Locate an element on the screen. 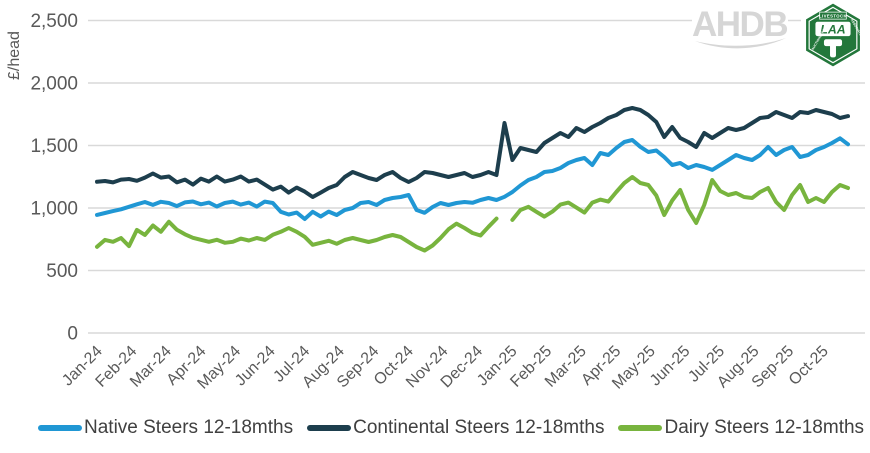  laa-banner-text: LIVESTOCK is located at coordinates (833, 15).